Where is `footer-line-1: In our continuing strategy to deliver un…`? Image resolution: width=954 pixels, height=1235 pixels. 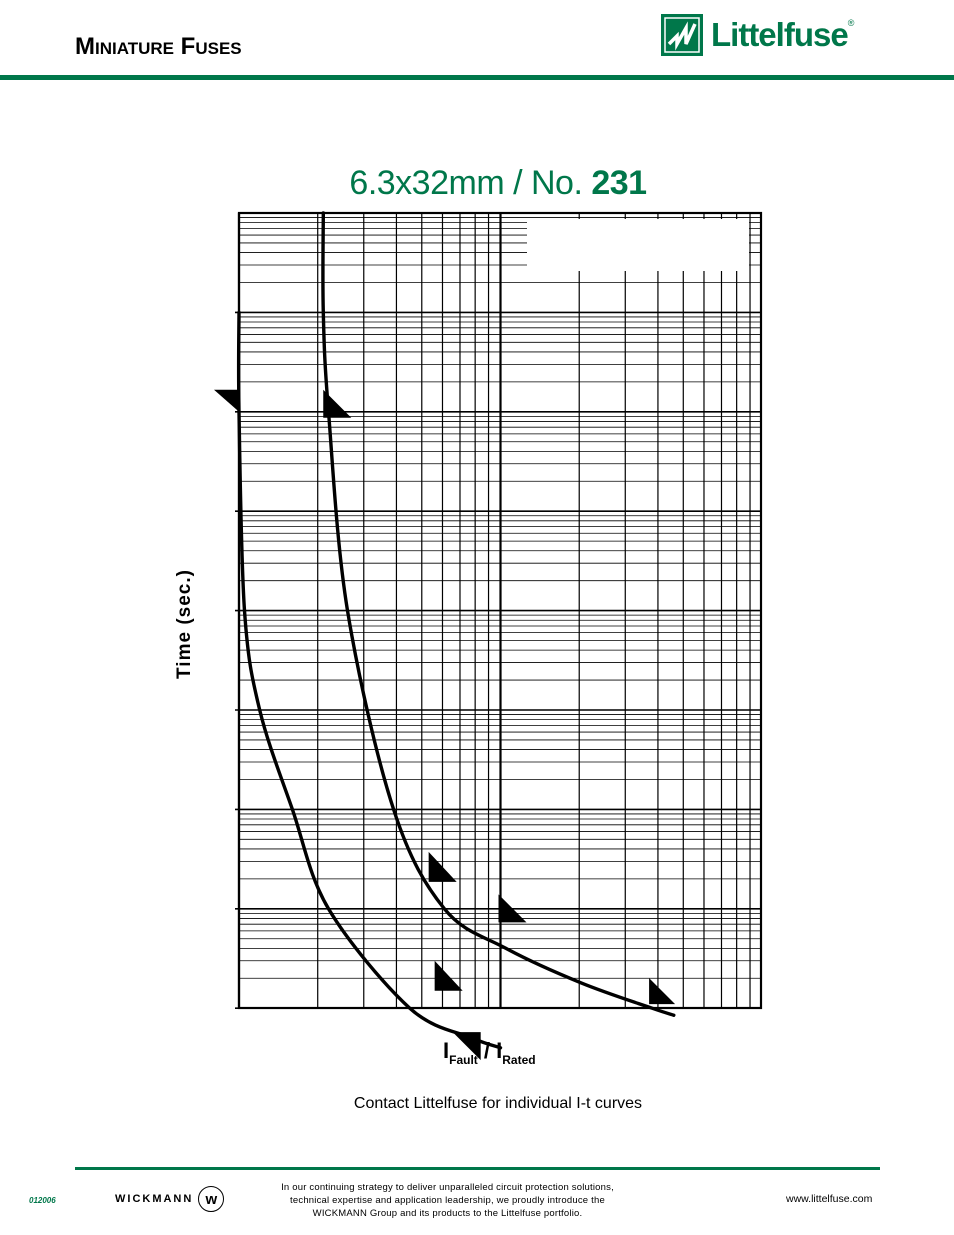 footer-line-1: In our continuing strategy to deliver un… is located at coordinates (447, 1187).